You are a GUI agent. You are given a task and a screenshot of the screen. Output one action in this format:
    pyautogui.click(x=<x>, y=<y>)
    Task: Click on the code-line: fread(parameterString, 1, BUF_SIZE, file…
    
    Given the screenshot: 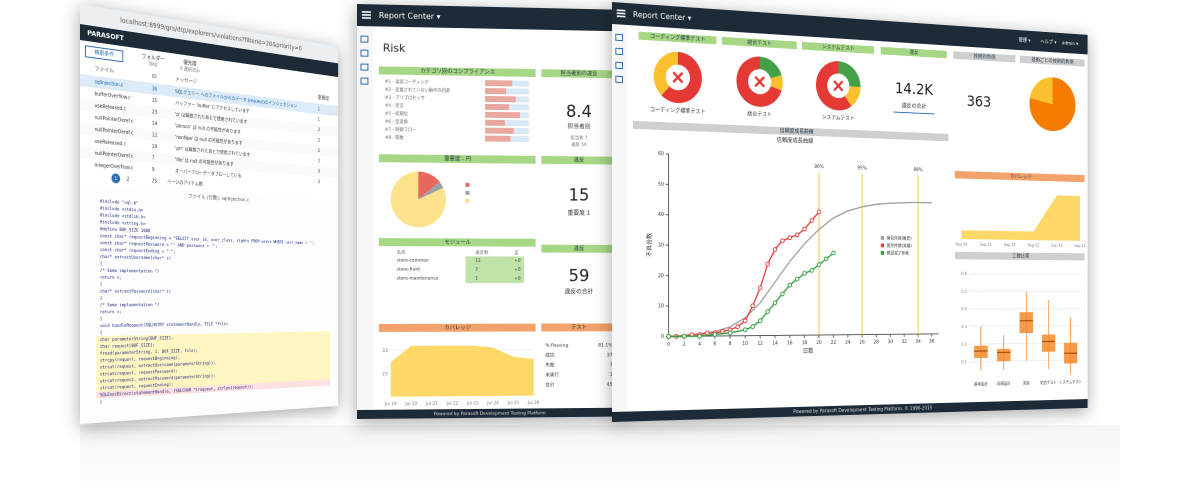 What is the action you would take?
    pyautogui.click(x=149, y=352)
    